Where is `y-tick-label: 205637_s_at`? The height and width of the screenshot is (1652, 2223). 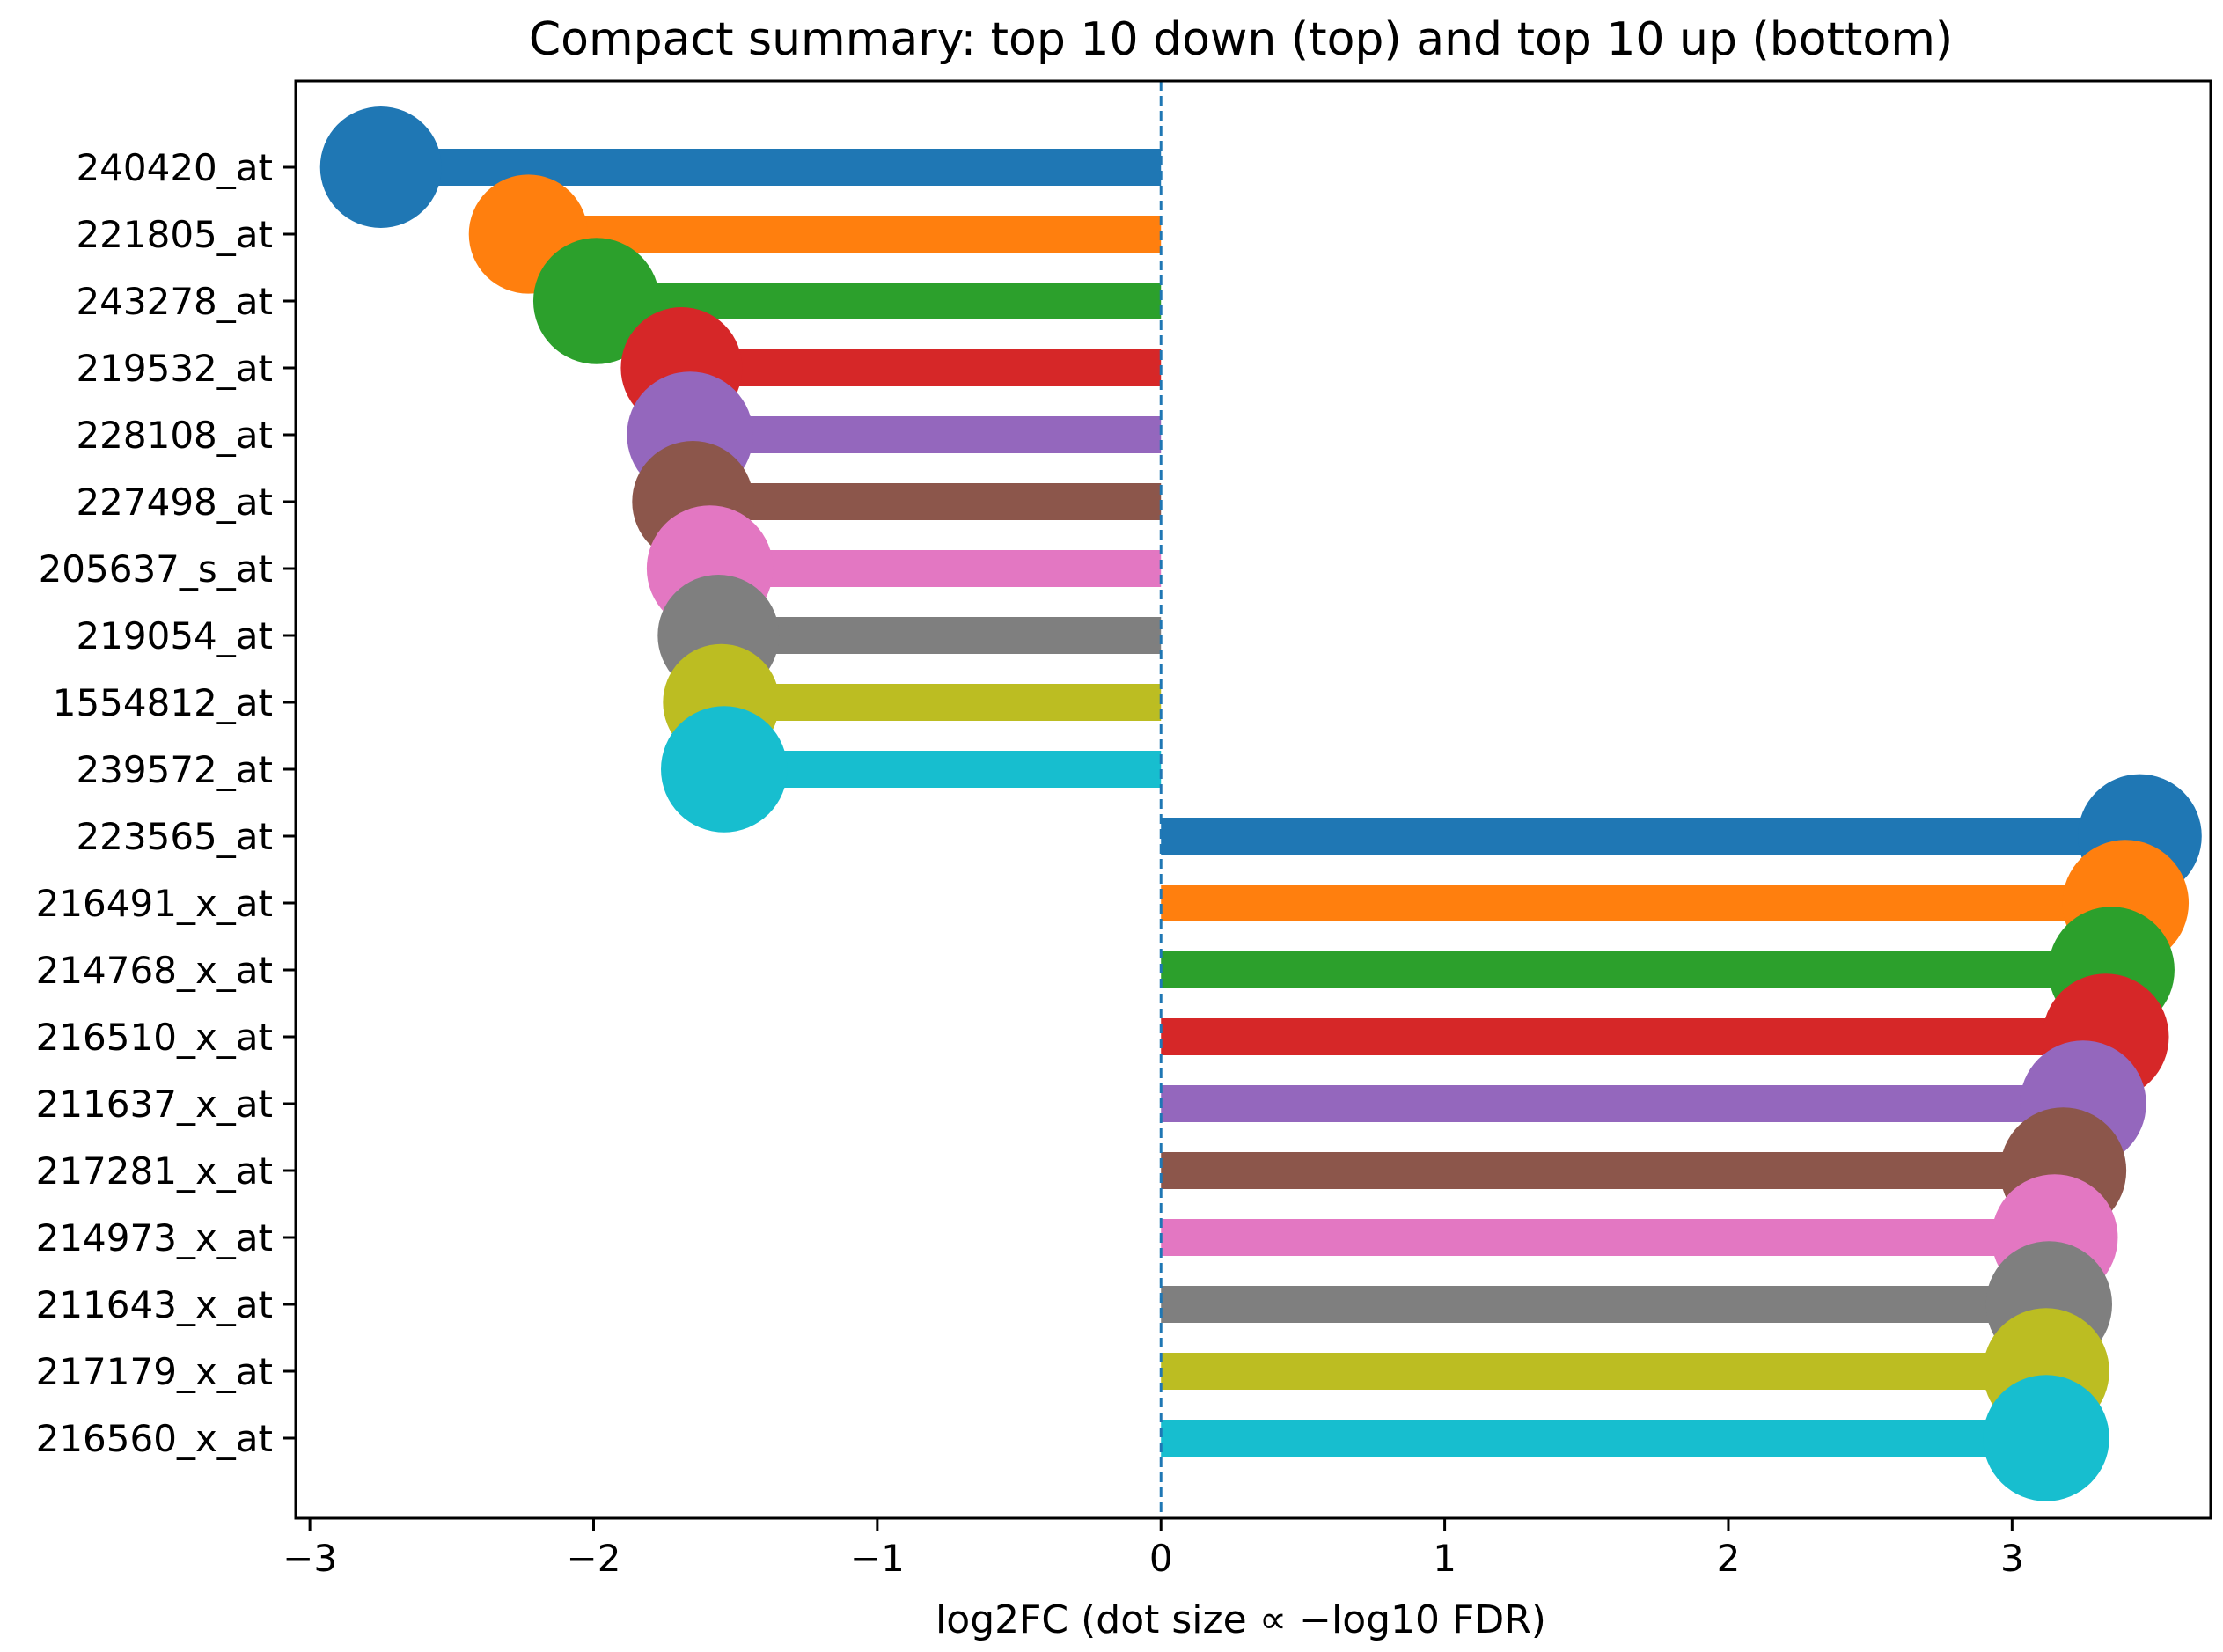 y-tick-label: 205637_s_at is located at coordinates (156, 569).